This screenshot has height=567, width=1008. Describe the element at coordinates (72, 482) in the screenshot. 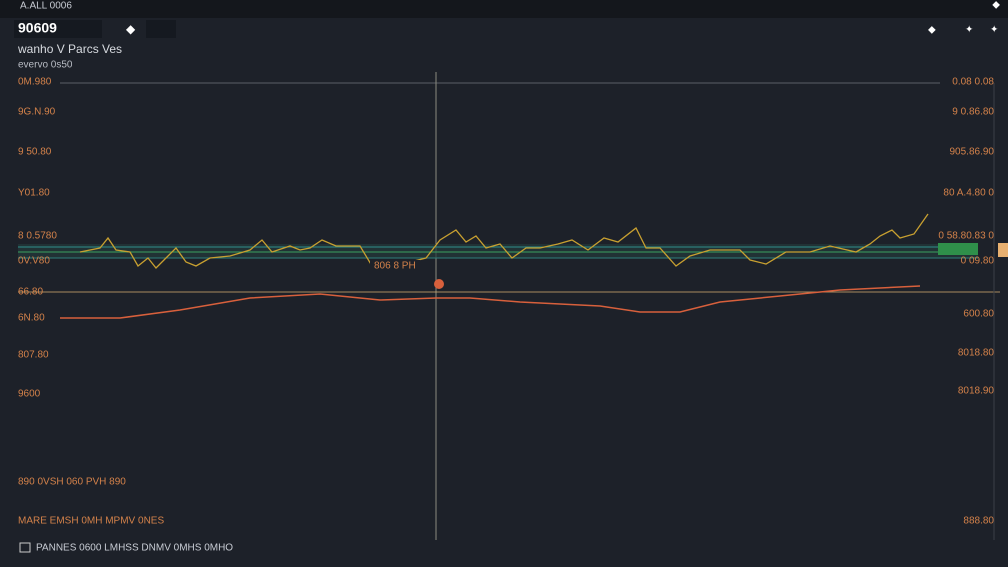

I see `left-axis-label: 890 0VSH 060 PVH 890` at that location.